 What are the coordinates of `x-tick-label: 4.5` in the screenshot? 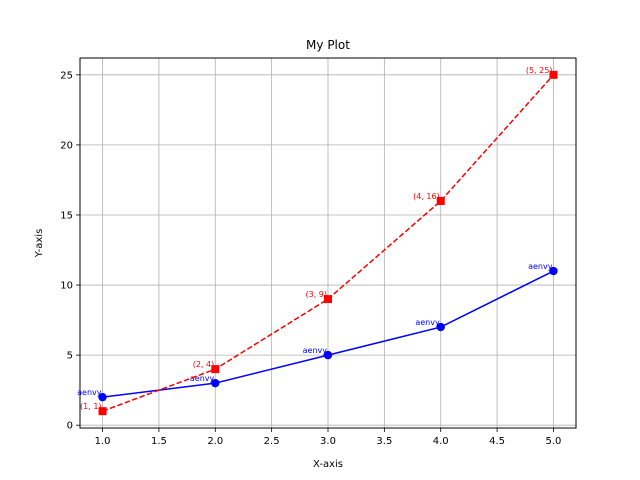 It's located at (497, 441).